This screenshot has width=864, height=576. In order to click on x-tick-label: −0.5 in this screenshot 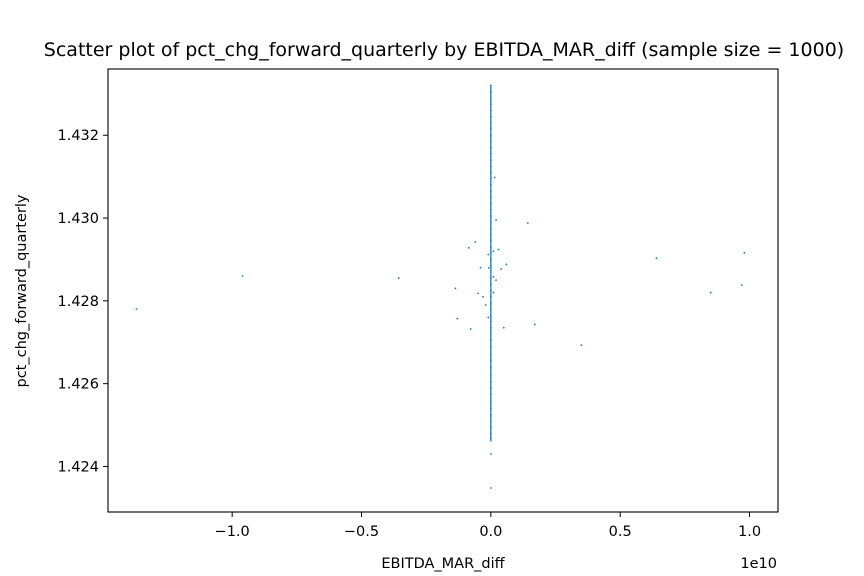, I will do `click(361, 532)`.